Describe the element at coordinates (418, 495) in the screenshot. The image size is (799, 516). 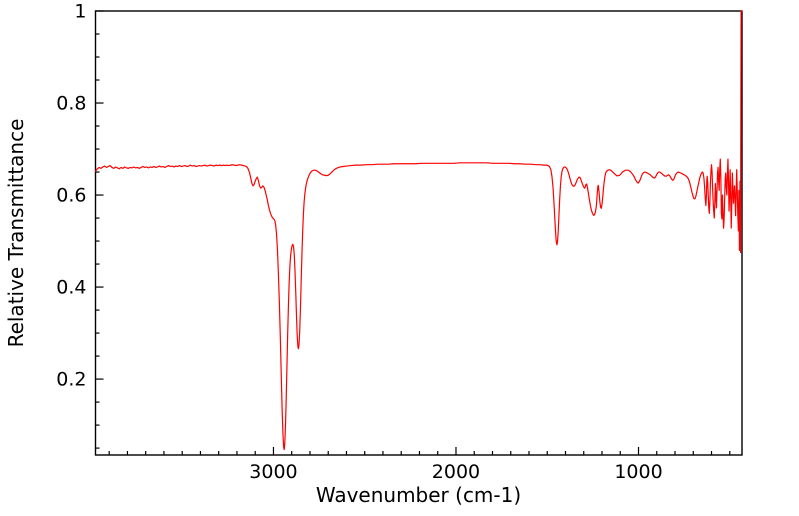
I see `x-axis-title: Wavenumber (cm-1)` at that location.